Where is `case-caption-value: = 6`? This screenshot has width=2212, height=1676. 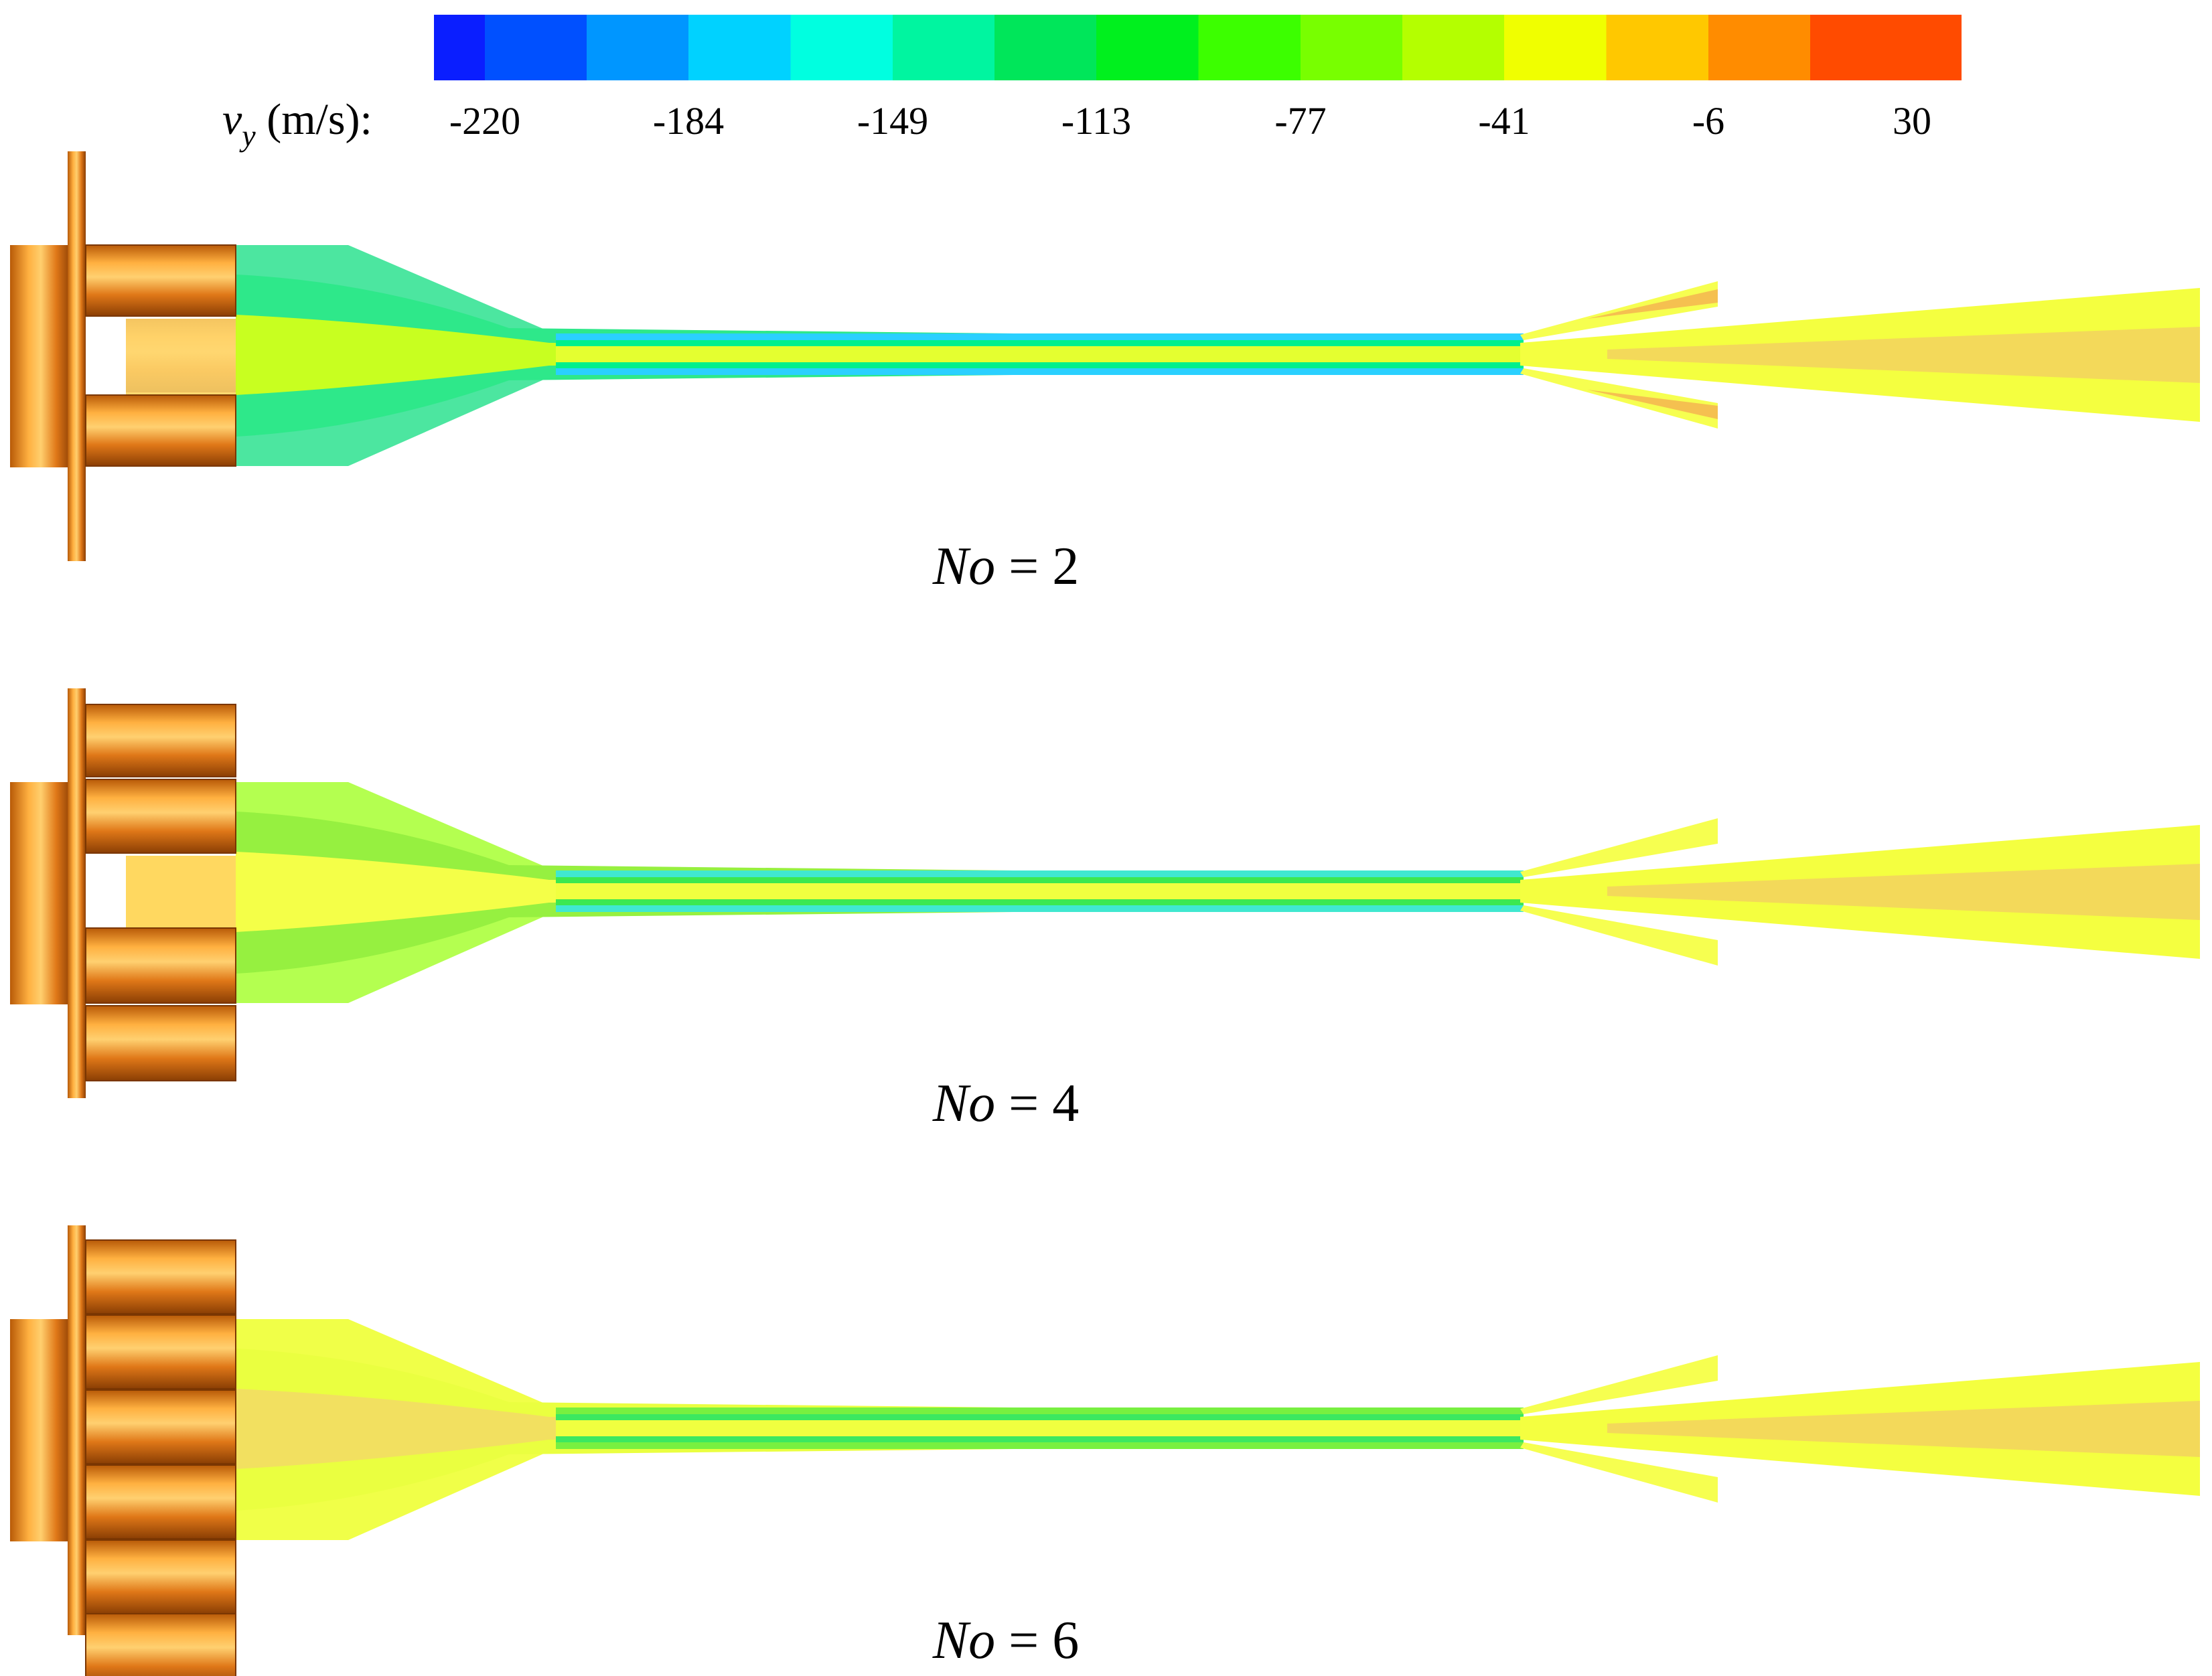
case-caption-value: = 6 is located at coordinates (1037, 1640).